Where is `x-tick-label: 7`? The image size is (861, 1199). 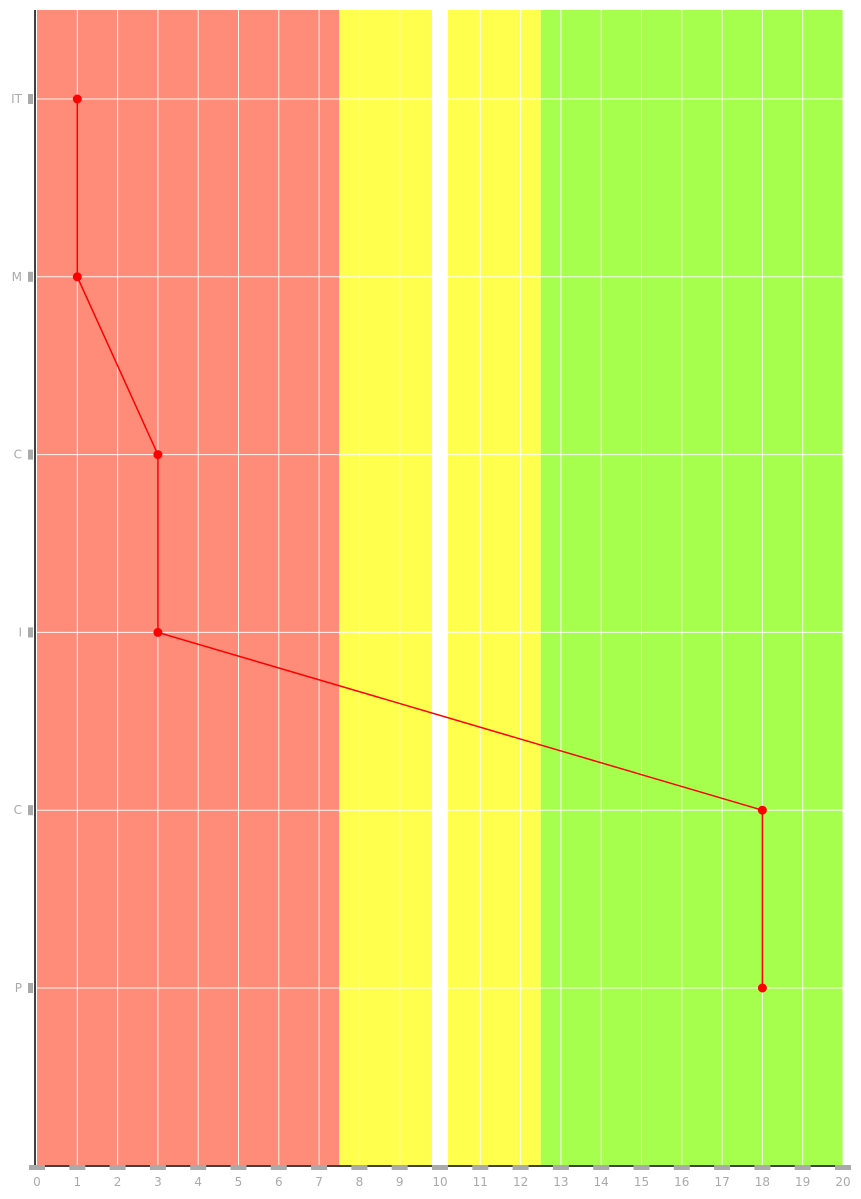 x-tick-label: 7 is located at coordinates (319, 1182).